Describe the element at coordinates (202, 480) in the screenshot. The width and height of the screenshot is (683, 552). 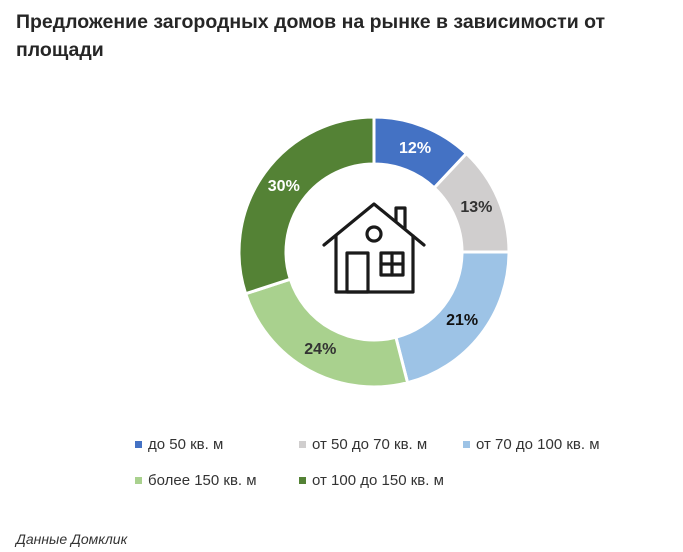
I see `legend-label: более 150 кв. м` at that location.